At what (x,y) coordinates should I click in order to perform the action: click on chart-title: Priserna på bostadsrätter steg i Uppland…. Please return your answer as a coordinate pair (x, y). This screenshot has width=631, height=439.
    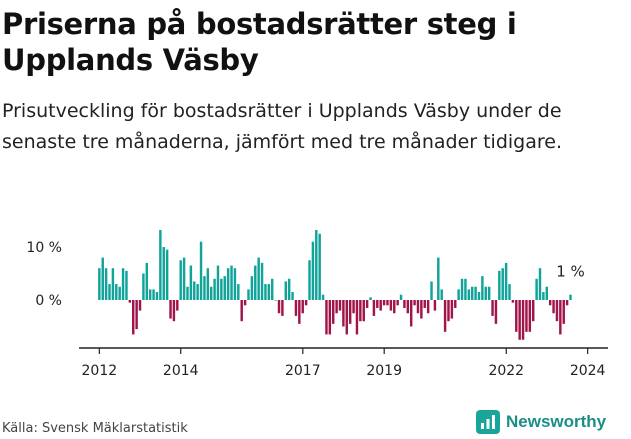
    Looking at the image, I should click on (259, 42).